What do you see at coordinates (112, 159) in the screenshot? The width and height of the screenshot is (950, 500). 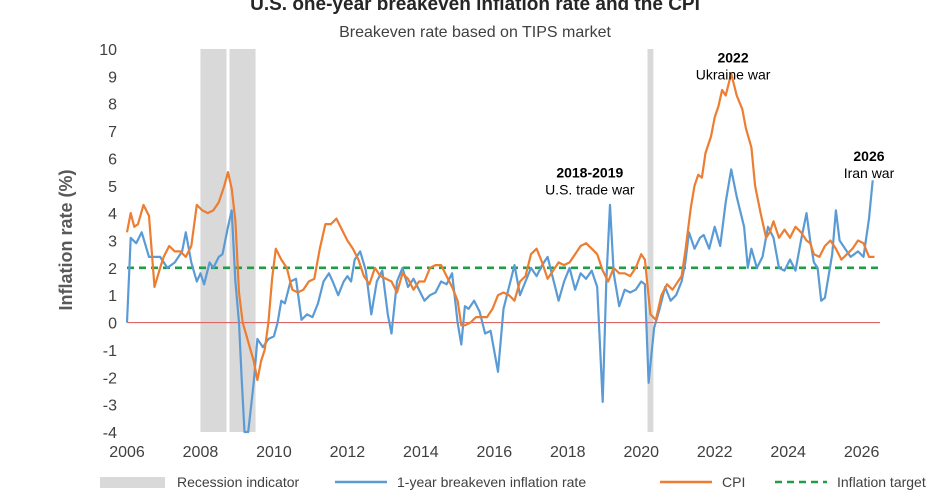 I see `y-tick-label: 6` at bounding box center [112, 159].